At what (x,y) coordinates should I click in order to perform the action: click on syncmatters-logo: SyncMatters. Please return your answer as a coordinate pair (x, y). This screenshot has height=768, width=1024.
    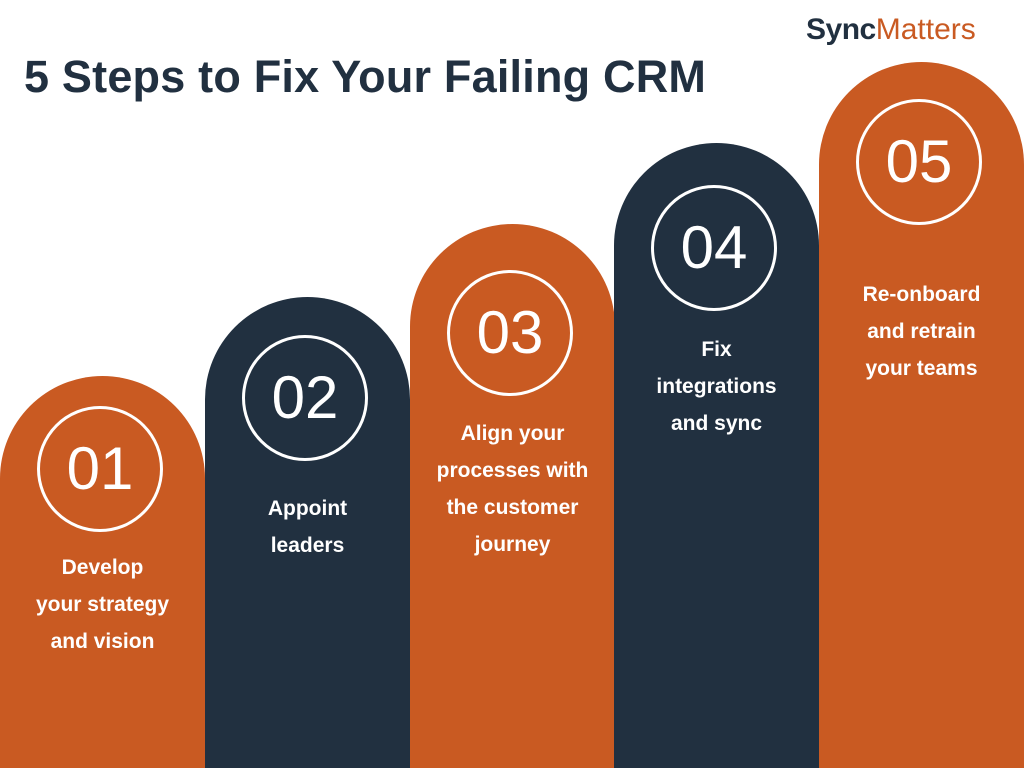
    Looking at the image, I should click on (891, 30).